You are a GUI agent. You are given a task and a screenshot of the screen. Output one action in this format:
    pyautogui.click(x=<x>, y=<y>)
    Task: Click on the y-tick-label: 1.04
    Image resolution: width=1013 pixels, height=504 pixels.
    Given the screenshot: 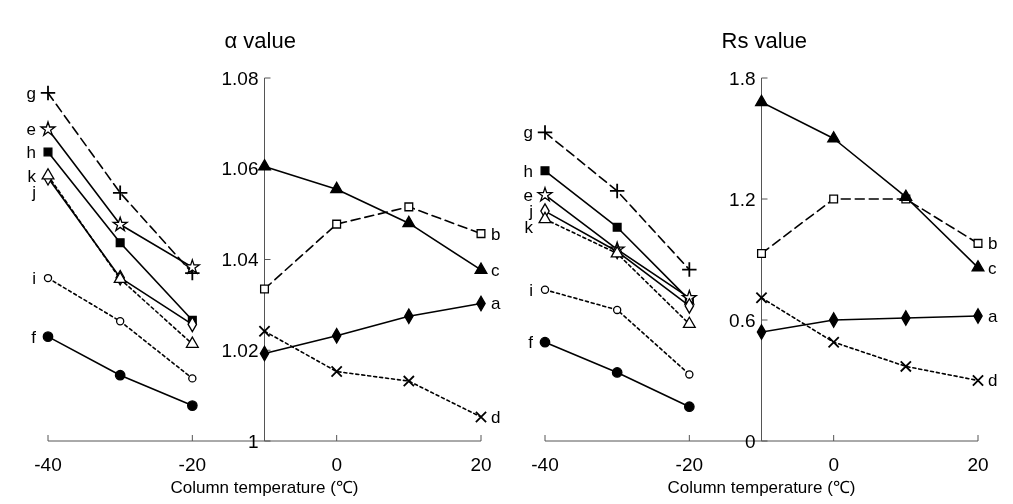 What is the action you would take?
    pyautogui.click(x=240, y=260)
    